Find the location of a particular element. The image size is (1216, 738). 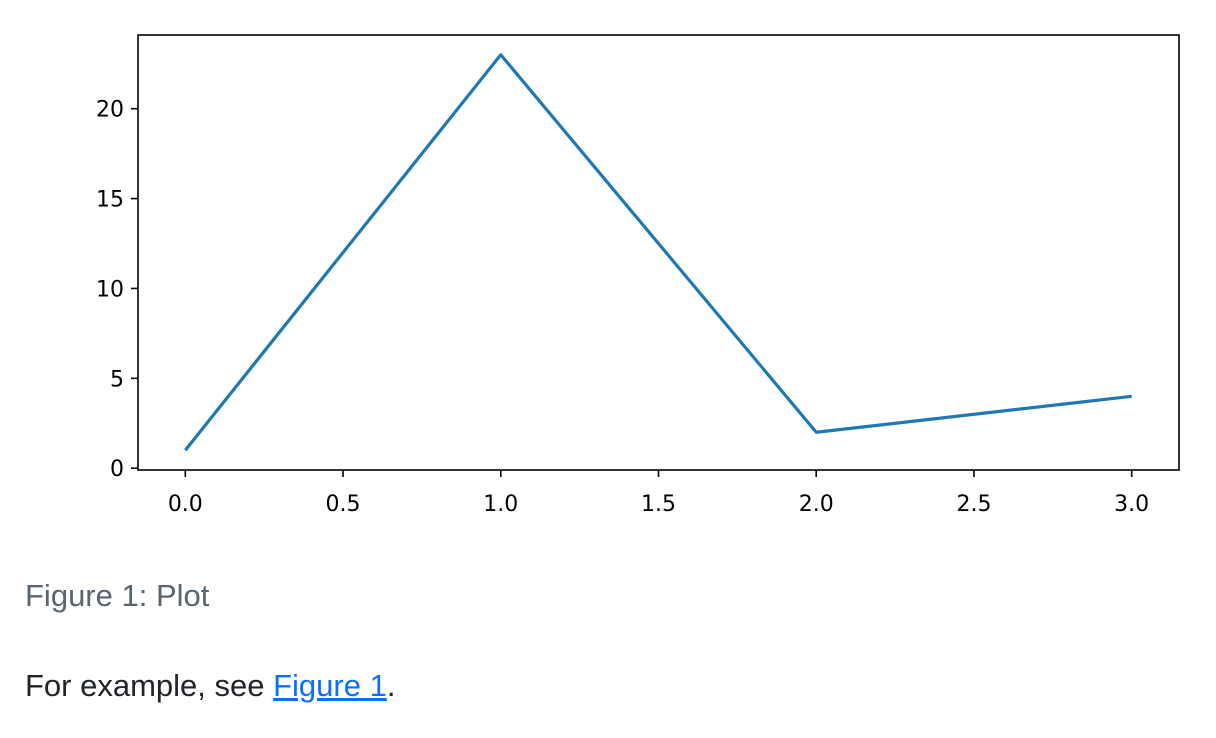

paragraph-text: For example, see is located at coordinates (149, 685).